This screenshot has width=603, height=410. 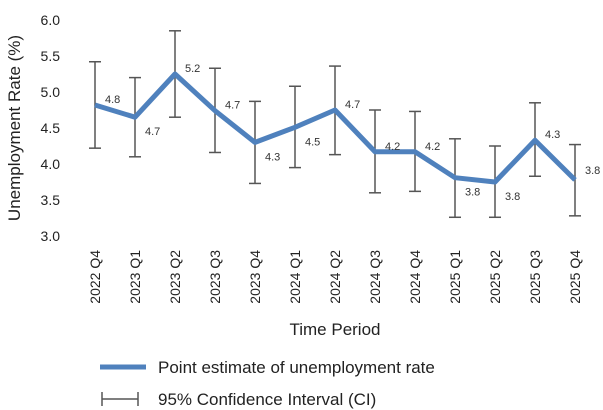 I want to click on x-tick-label: 2025 Q4, so click(x=575, y=277).